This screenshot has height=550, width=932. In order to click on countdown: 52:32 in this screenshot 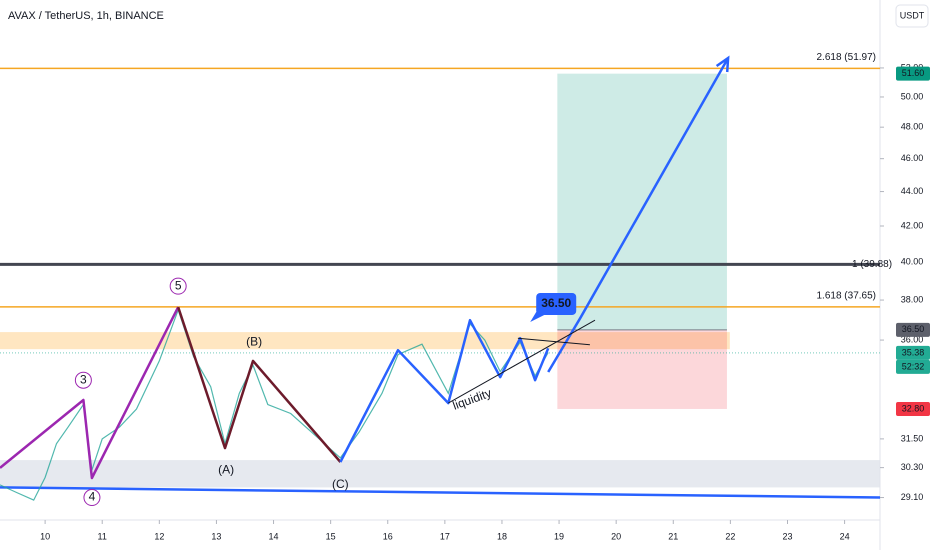, I will do `click(913, 366)`.